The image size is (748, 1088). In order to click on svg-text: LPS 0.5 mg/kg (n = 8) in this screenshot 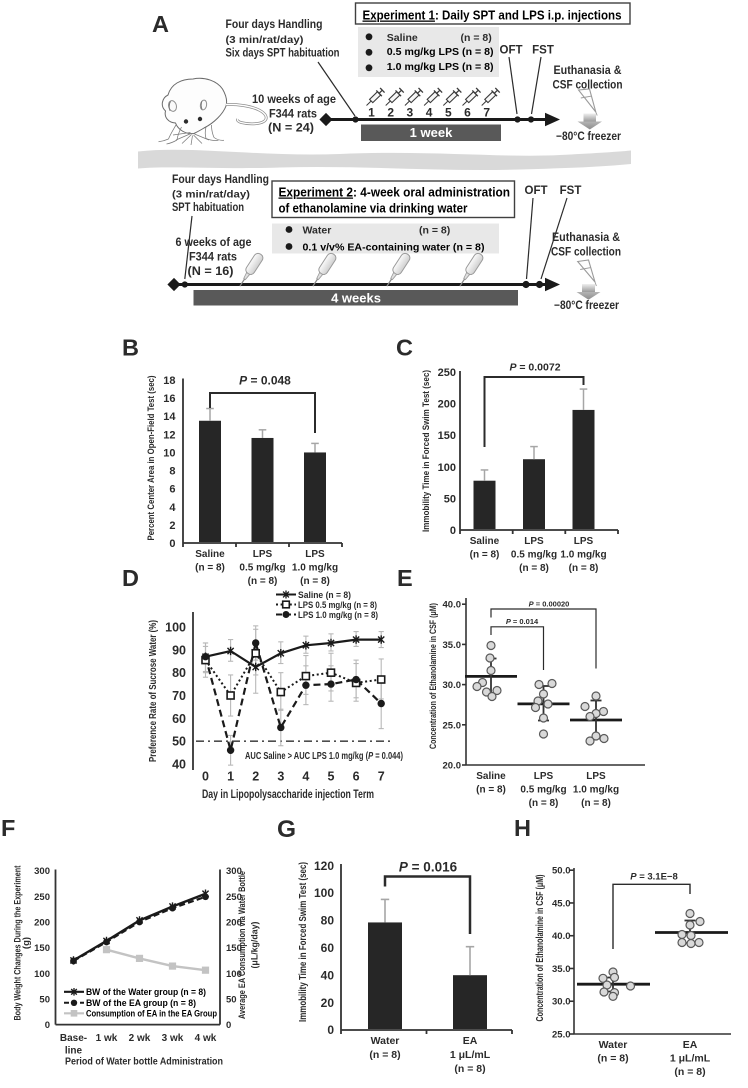, I will do `click(337, 605)`.